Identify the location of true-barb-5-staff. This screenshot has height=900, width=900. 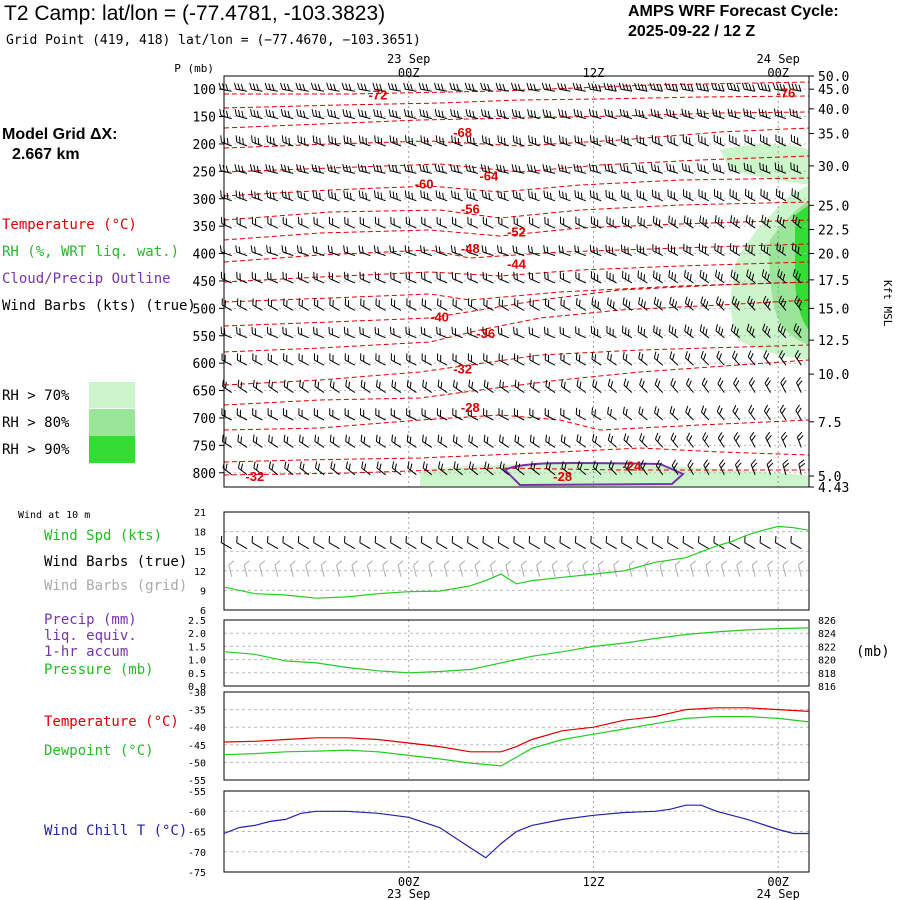
(303, 546).